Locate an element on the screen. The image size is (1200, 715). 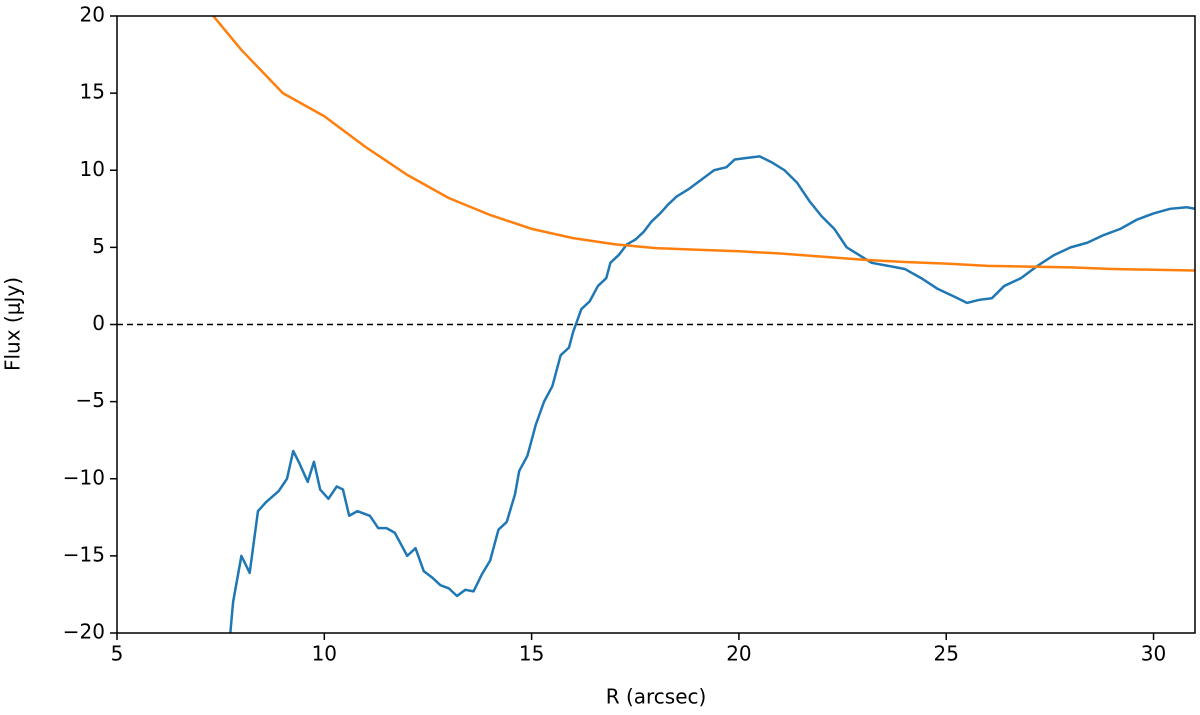
y-tick-label: 0 is located at coordinates (98, 323).